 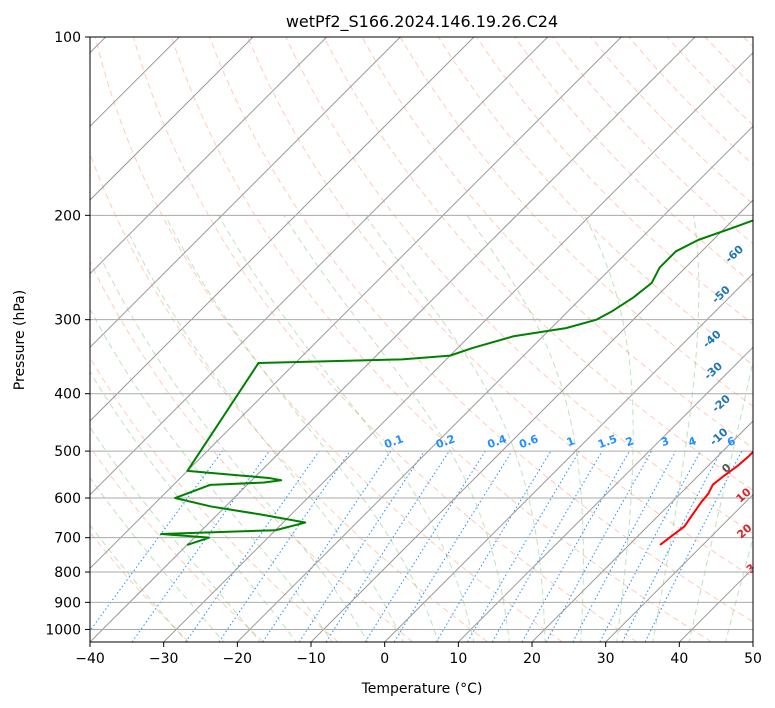 I want to click on y-tick-label: 100, so click(x=67, y=38).